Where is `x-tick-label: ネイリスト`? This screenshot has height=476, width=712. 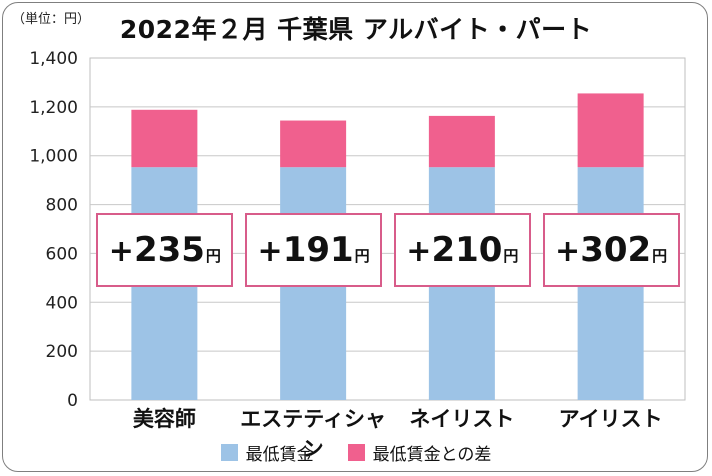
x-tick-label: ネイリスト is located at coordinates (462, 419).